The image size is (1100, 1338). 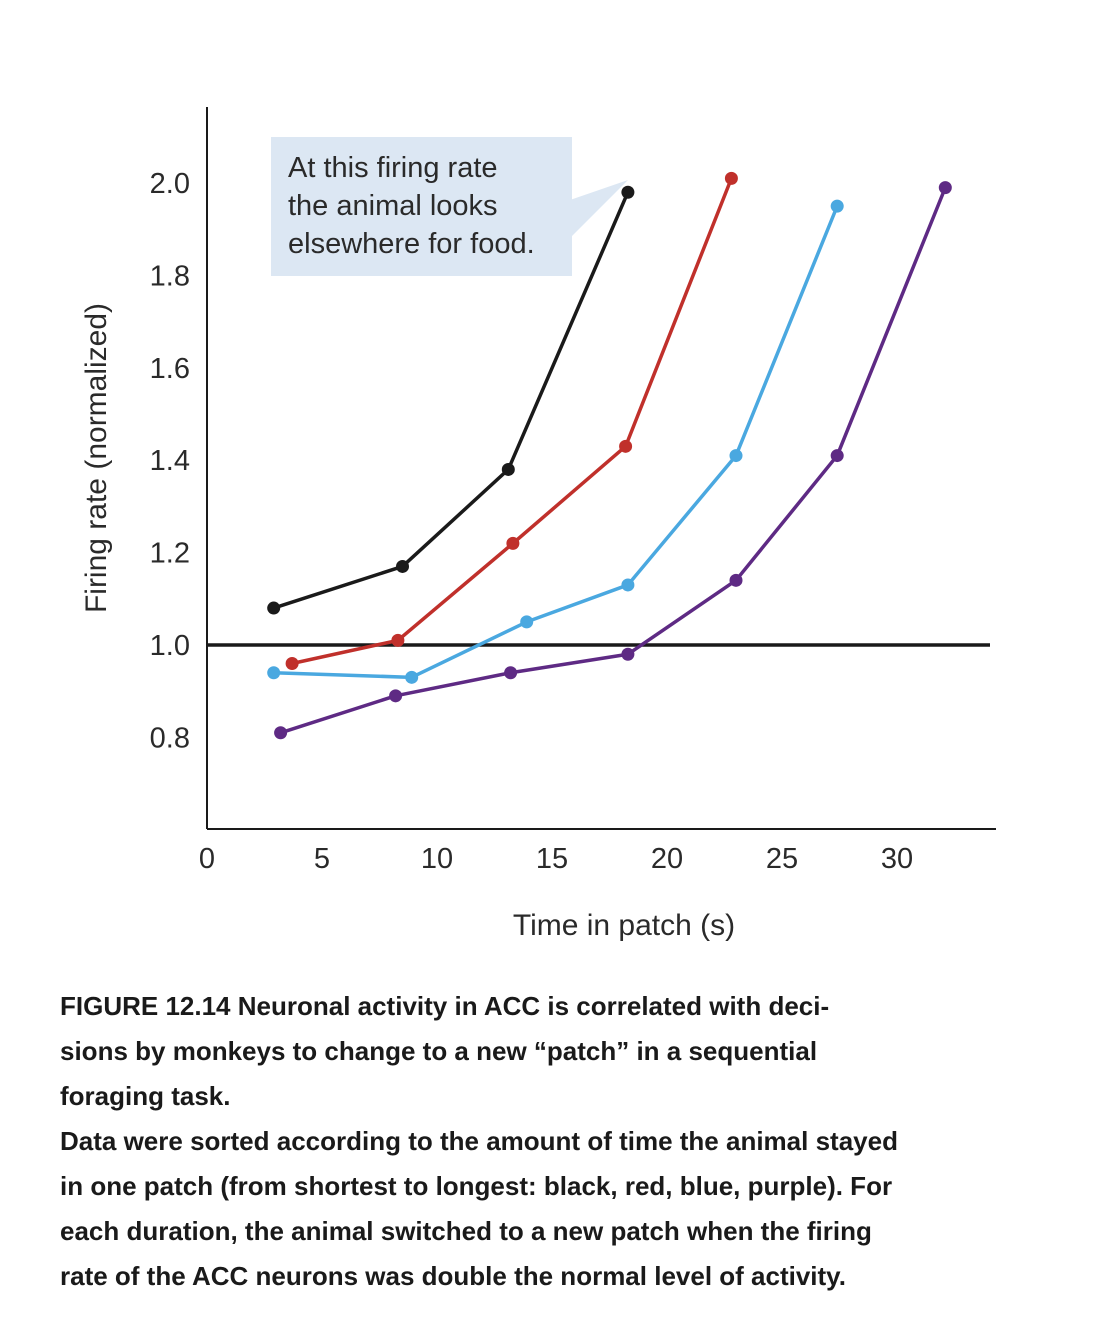 I want to click on x-tick-label: 15, so click(x=552, y=859).